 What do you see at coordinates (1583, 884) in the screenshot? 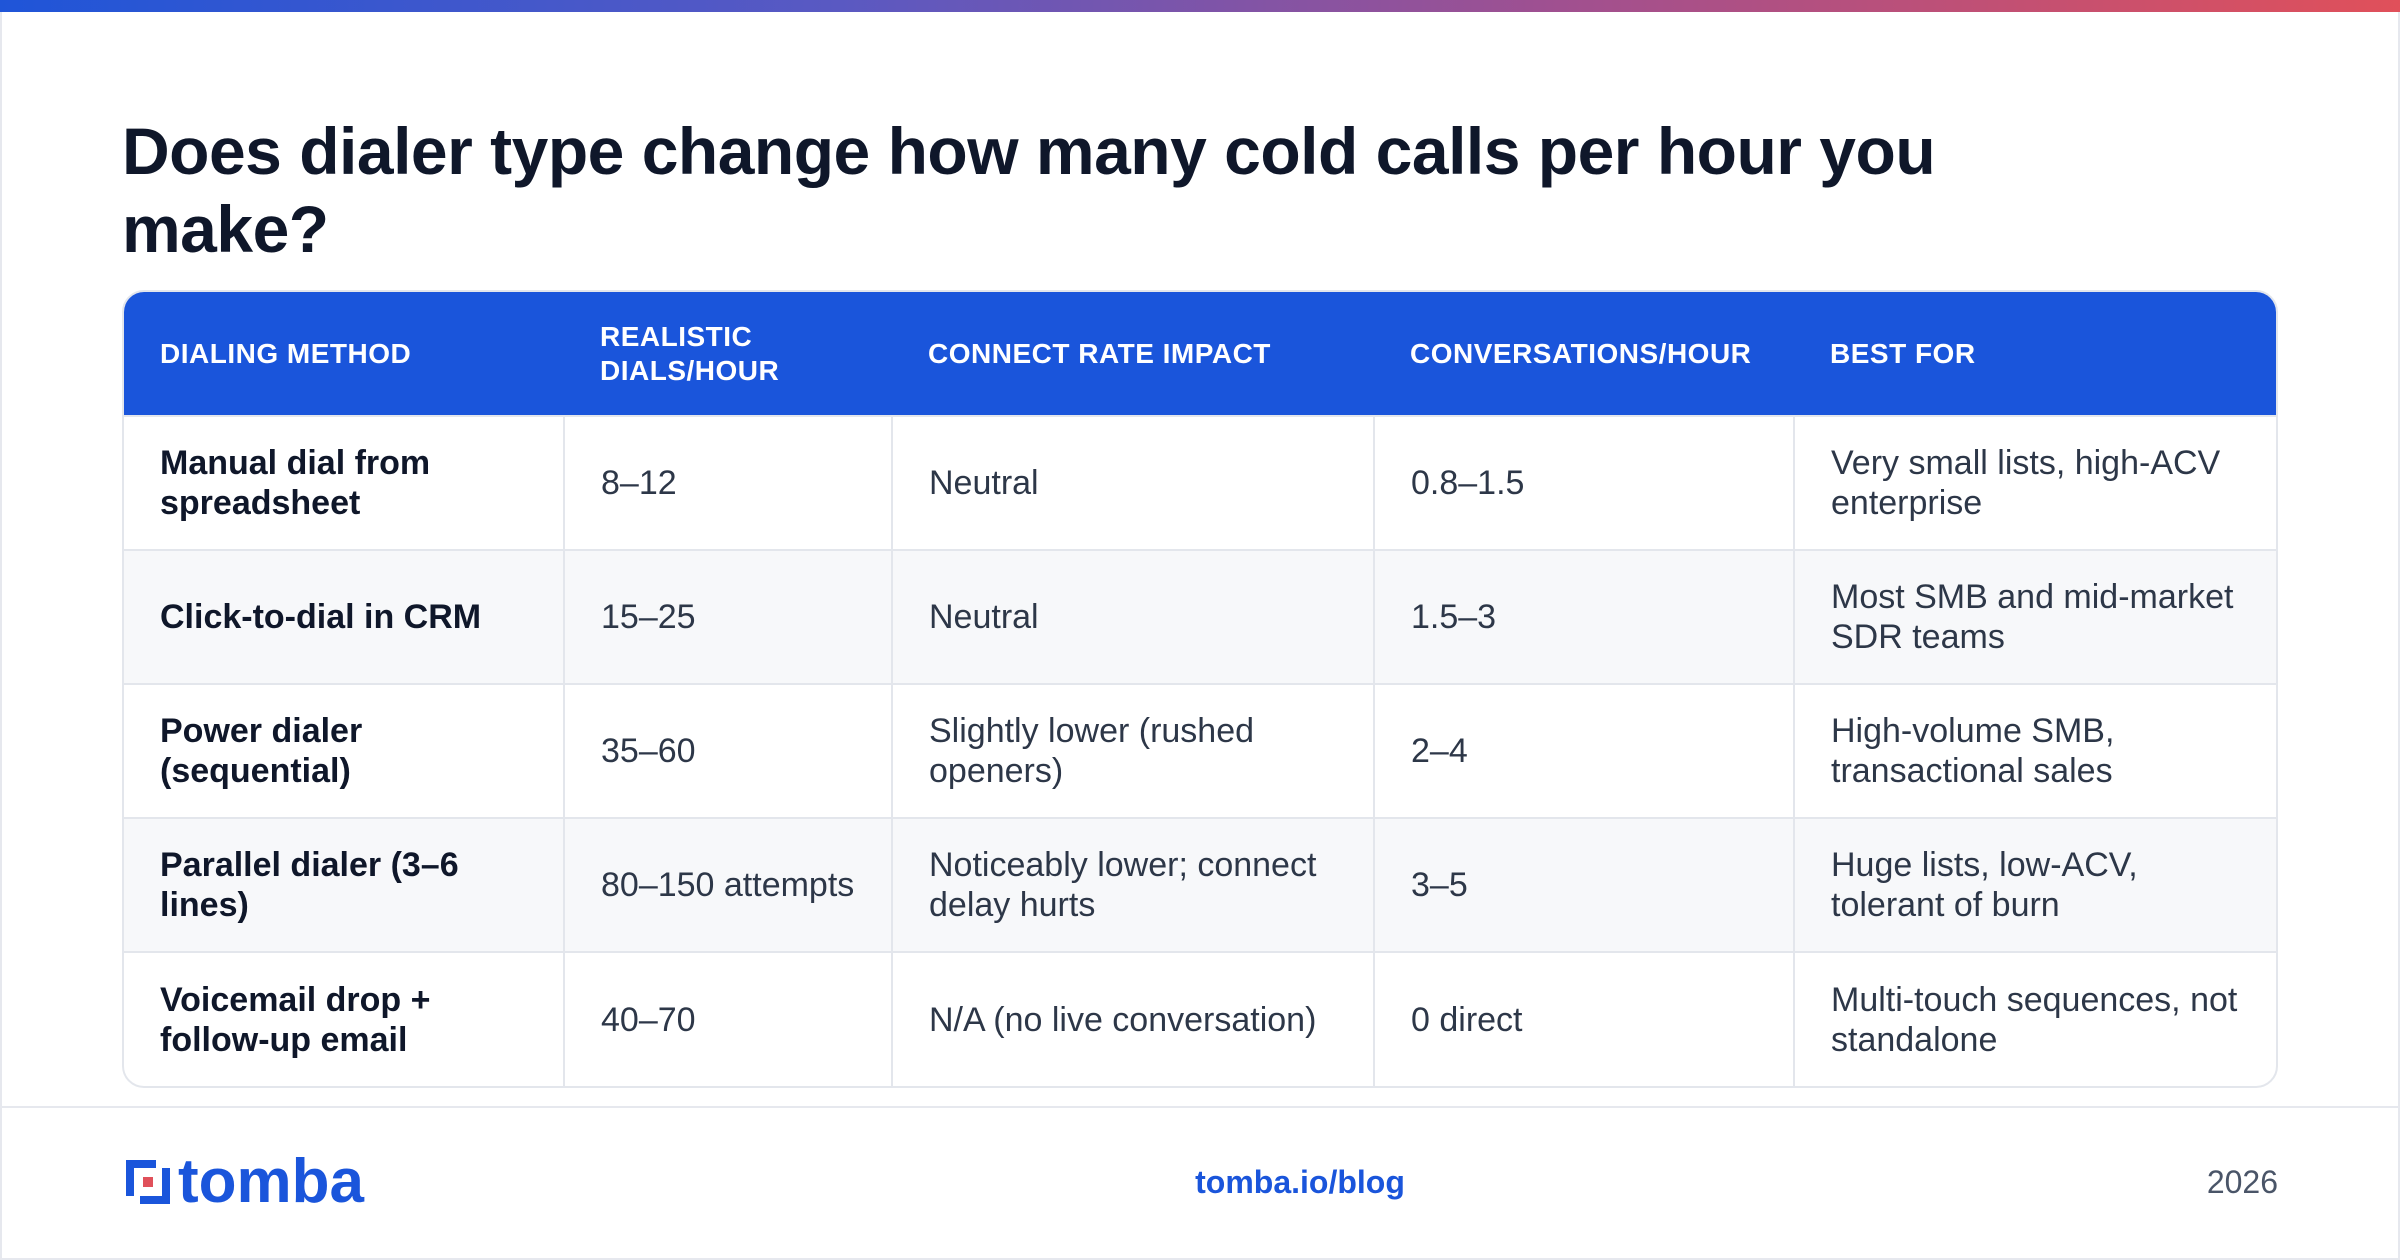
I see `cell-conversations: 3–5` at bounding box center [1583, 884].